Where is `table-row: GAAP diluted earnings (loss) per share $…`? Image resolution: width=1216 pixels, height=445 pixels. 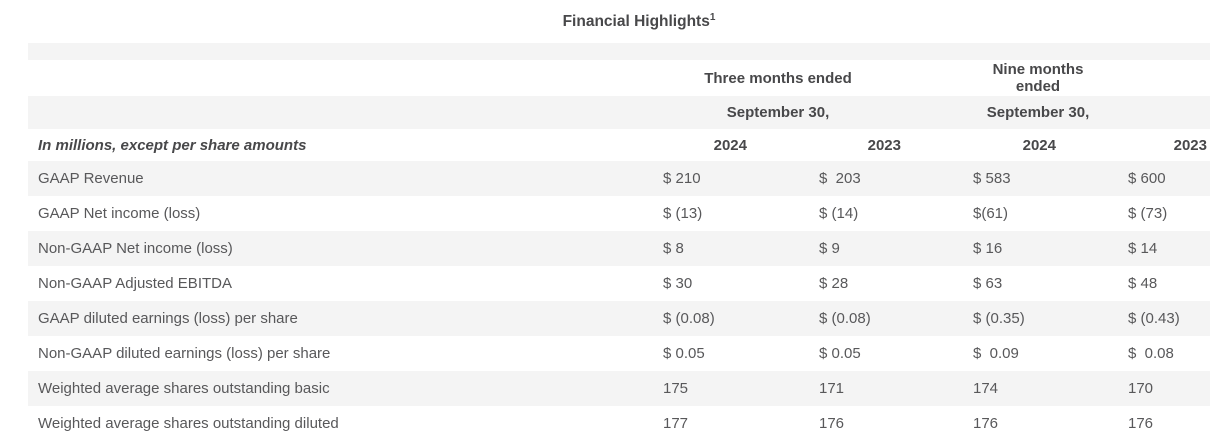
table-row: GAAP diluted earnings (loss) per share $… is located at coordinates (619, 318).